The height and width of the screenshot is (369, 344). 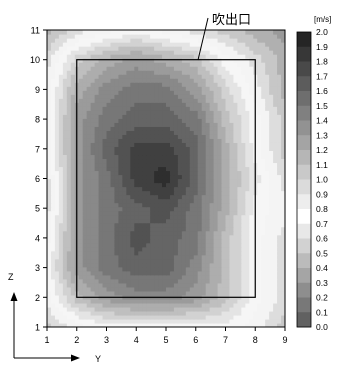 What do you see at coordinates (75, 358) in the screenshot?
I see `y-arrow-icon` at bounding box center [75, 358].